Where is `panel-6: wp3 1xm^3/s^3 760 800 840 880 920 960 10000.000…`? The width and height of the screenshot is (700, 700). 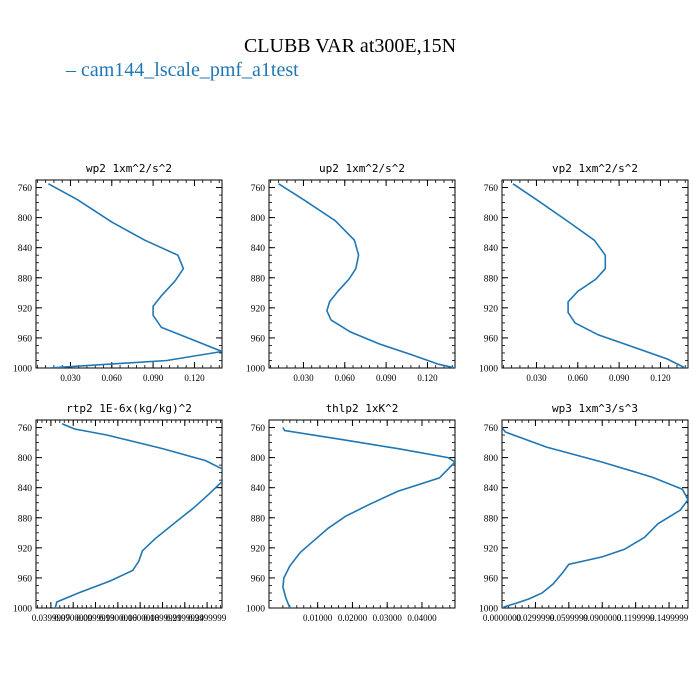 panel-6: wp3 1xm^3/s^3 760 800 840 880 920 960 10000.000… is located at coordinates (584, 512).